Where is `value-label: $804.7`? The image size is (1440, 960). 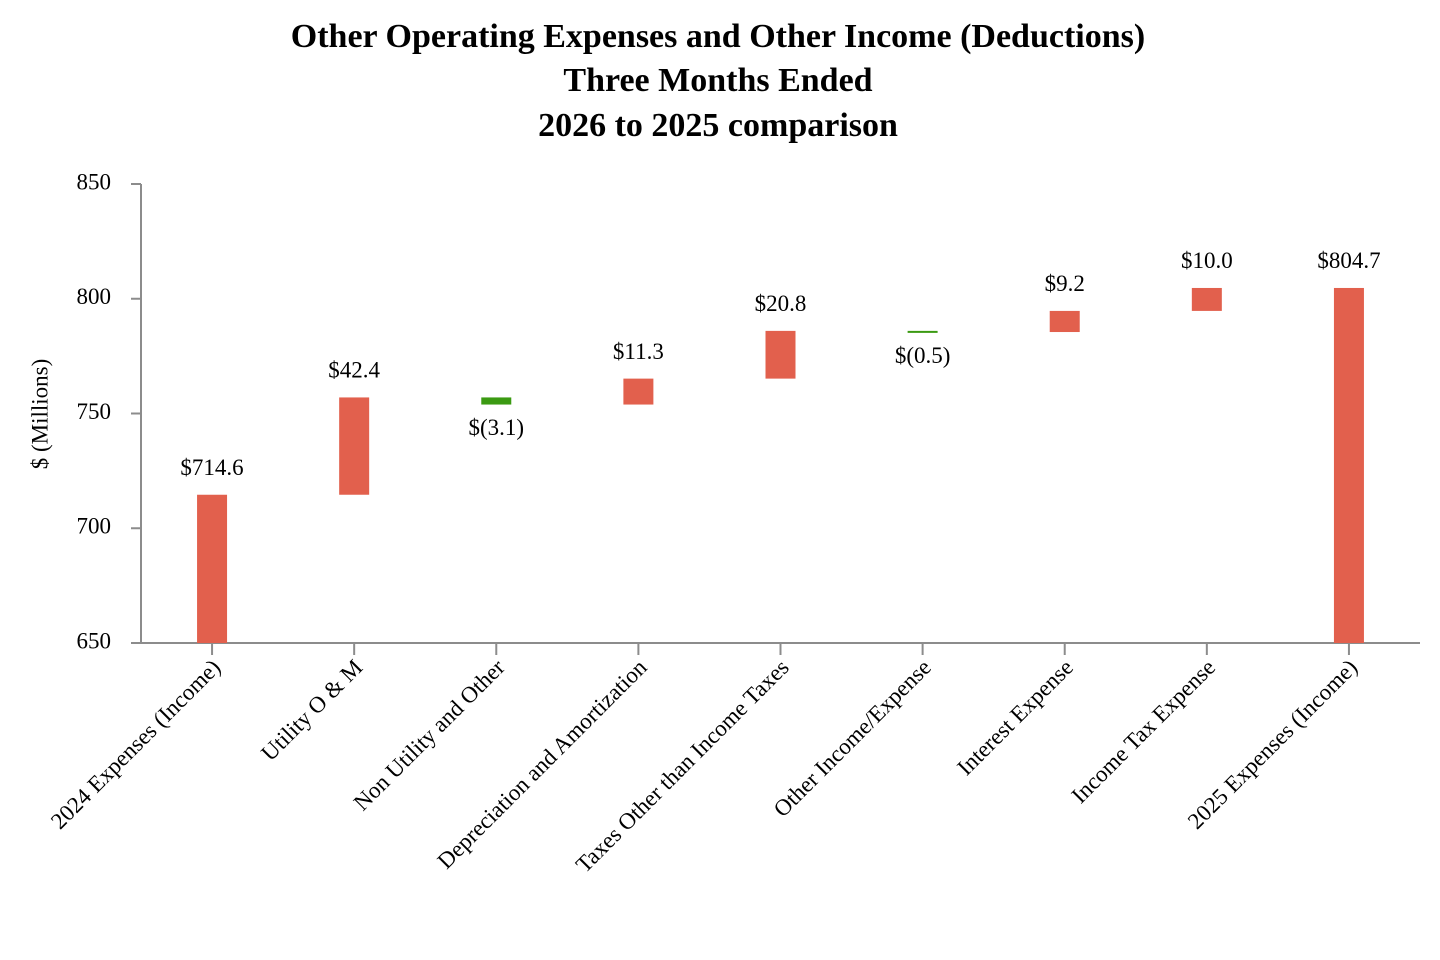
value-label: $804.7 is located at coordinates (1348, 260).